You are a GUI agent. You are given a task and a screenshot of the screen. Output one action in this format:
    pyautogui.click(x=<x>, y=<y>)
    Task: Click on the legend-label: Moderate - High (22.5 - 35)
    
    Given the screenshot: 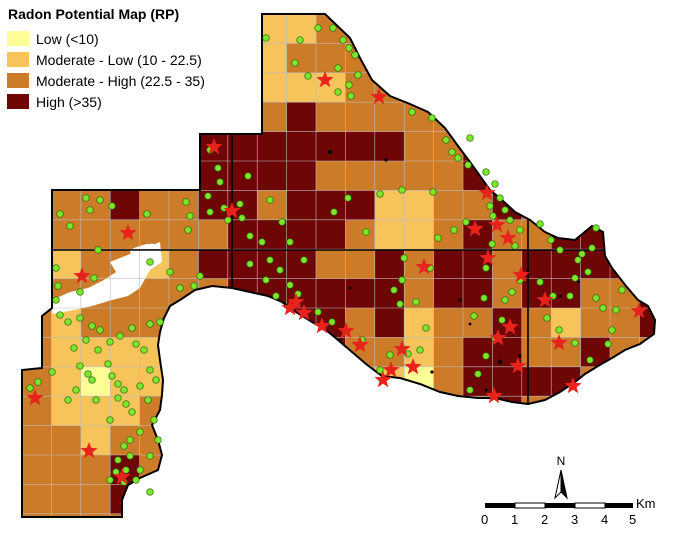 What is the action you would take?
    pyautogui.click(x=120, y=80)
    